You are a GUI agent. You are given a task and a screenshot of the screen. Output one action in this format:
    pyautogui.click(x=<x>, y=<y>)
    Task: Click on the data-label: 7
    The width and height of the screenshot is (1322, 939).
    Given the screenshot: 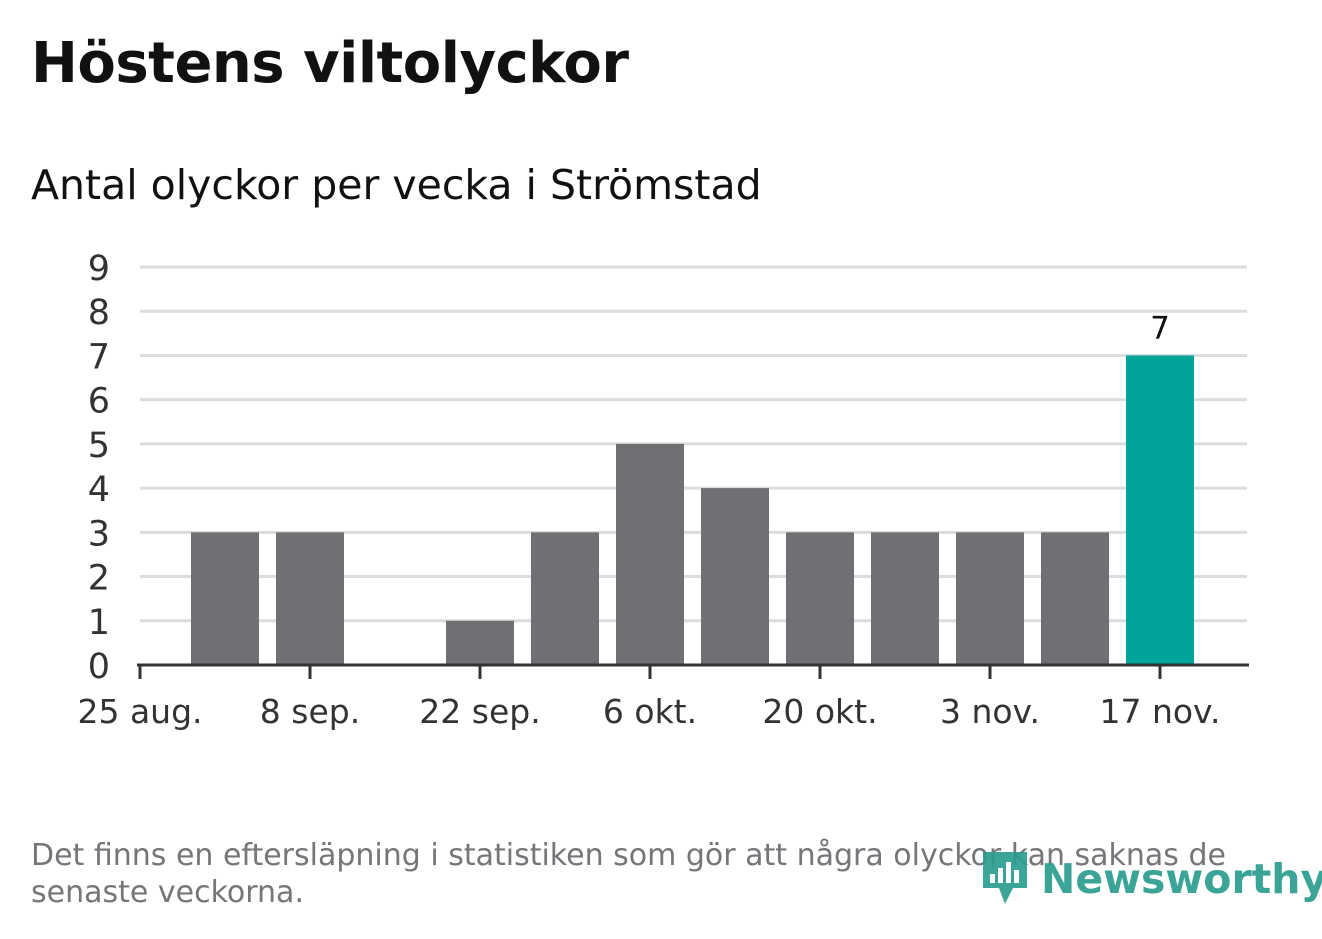 What is the action you would take?
    pyautogui.click(x=1160, y=328)
    